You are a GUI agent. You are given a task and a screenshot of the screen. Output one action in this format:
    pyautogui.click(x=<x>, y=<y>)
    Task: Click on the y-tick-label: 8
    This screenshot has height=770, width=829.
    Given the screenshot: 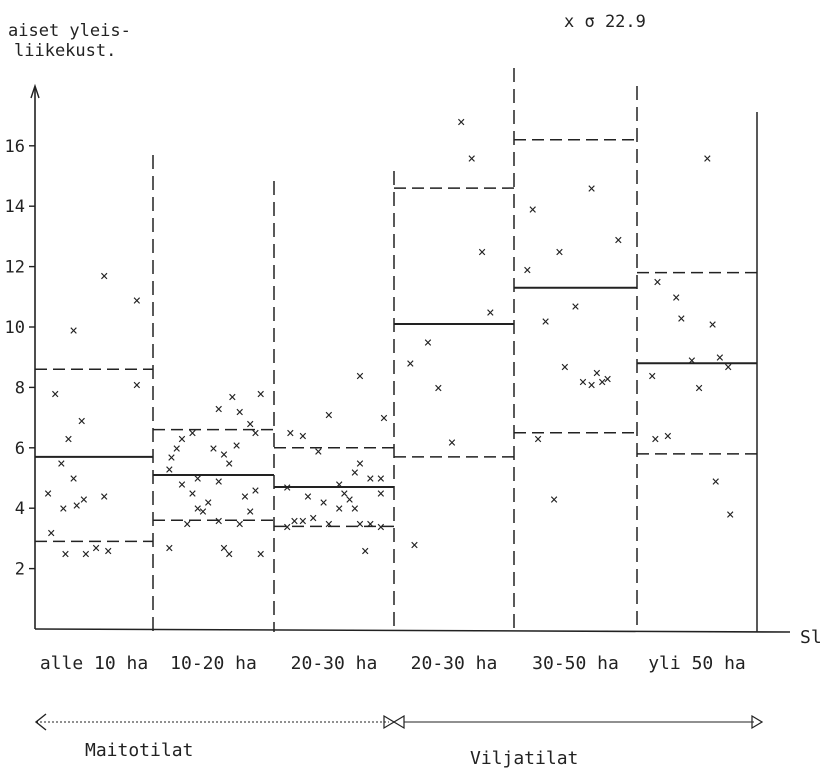 What is the action you would take?
    pyautogui.click(x=20, y=388)
    